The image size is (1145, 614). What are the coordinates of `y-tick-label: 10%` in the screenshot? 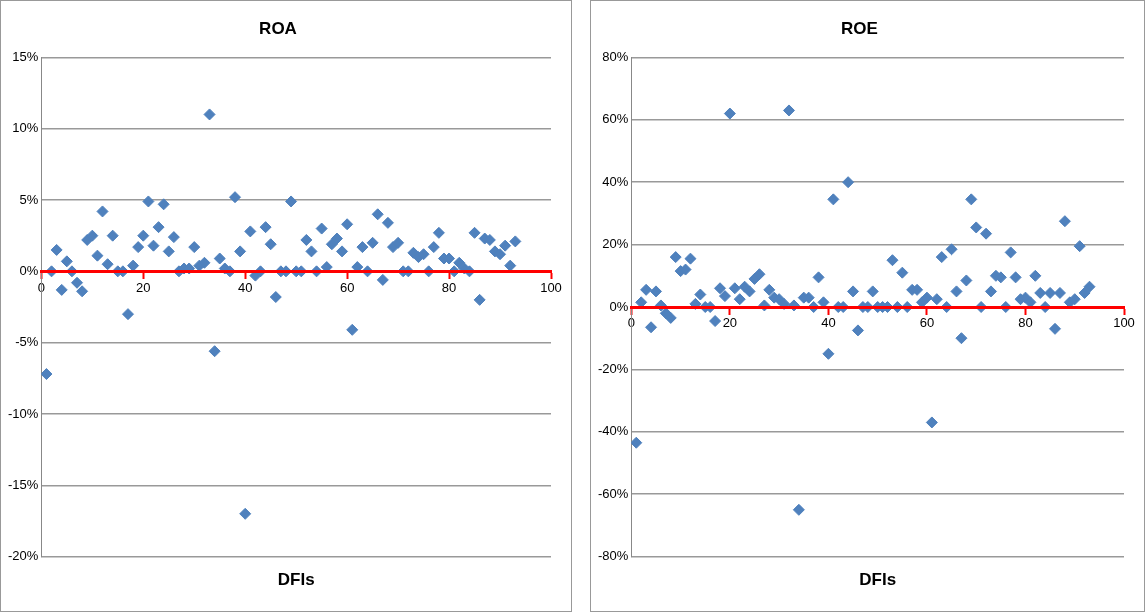 It's located at (25, 128).